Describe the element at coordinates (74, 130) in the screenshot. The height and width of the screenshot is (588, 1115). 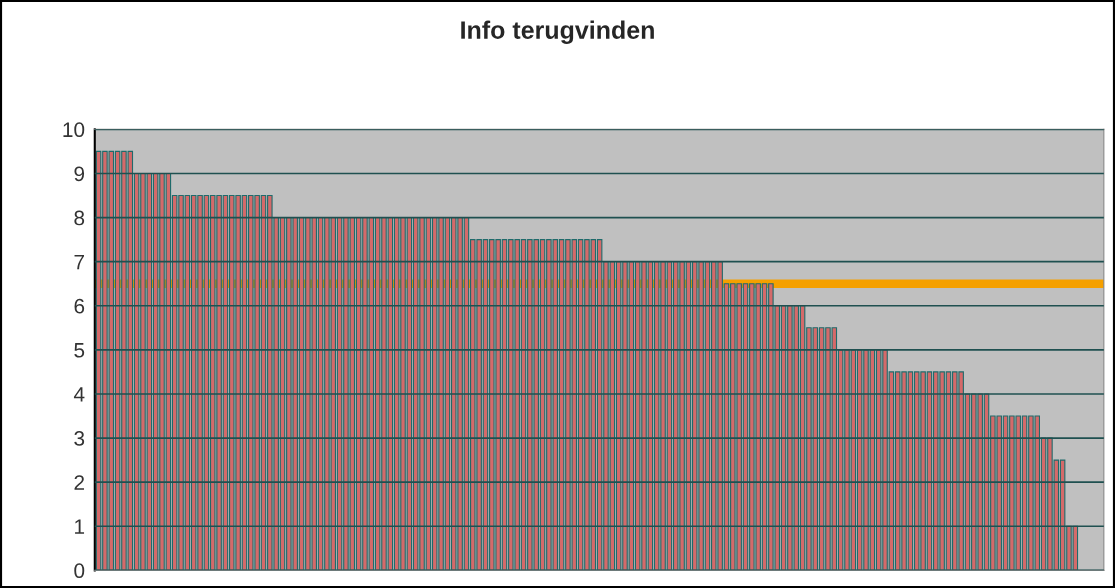
I see `y-tick-label: 10` at that location.